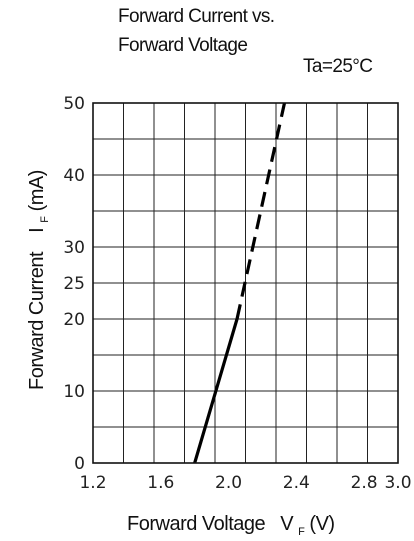 The image size is (414, 541). I want to click on y-axis-label: Forward Current I F (mA), so click(39, 280).